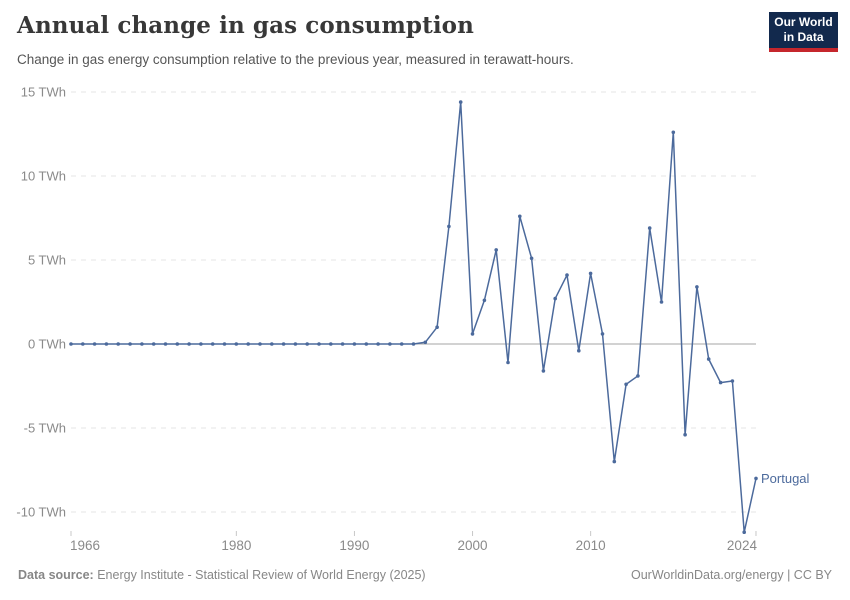  What do you see at coordinates (56, 575) in the screenshot?
I see `data-source-label: Data source:` at bounding box center [56, 575].